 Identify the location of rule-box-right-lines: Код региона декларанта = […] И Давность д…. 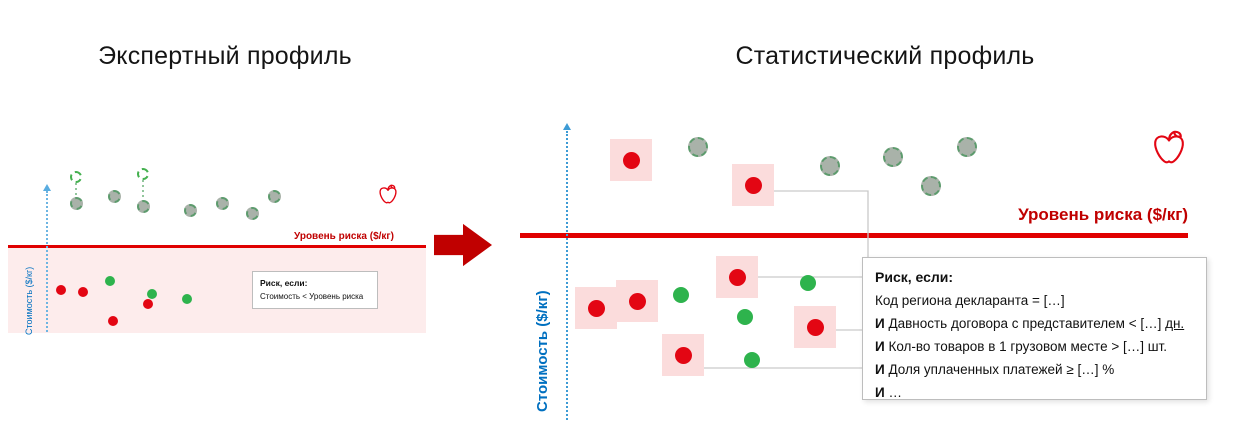
(1034, 346).